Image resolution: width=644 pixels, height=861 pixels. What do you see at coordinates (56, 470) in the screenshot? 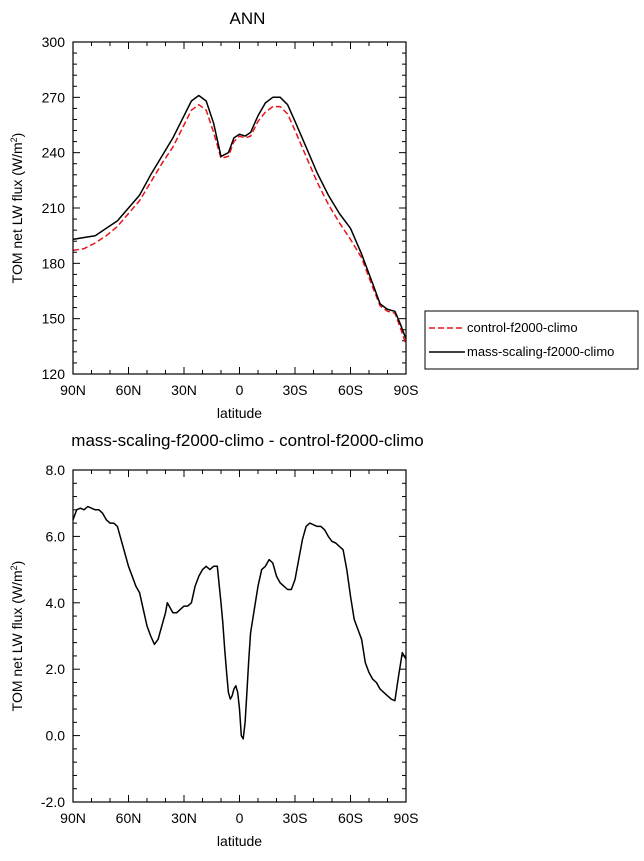
I see `y-tick-label: 8.0` at bounding box center [56, 470].